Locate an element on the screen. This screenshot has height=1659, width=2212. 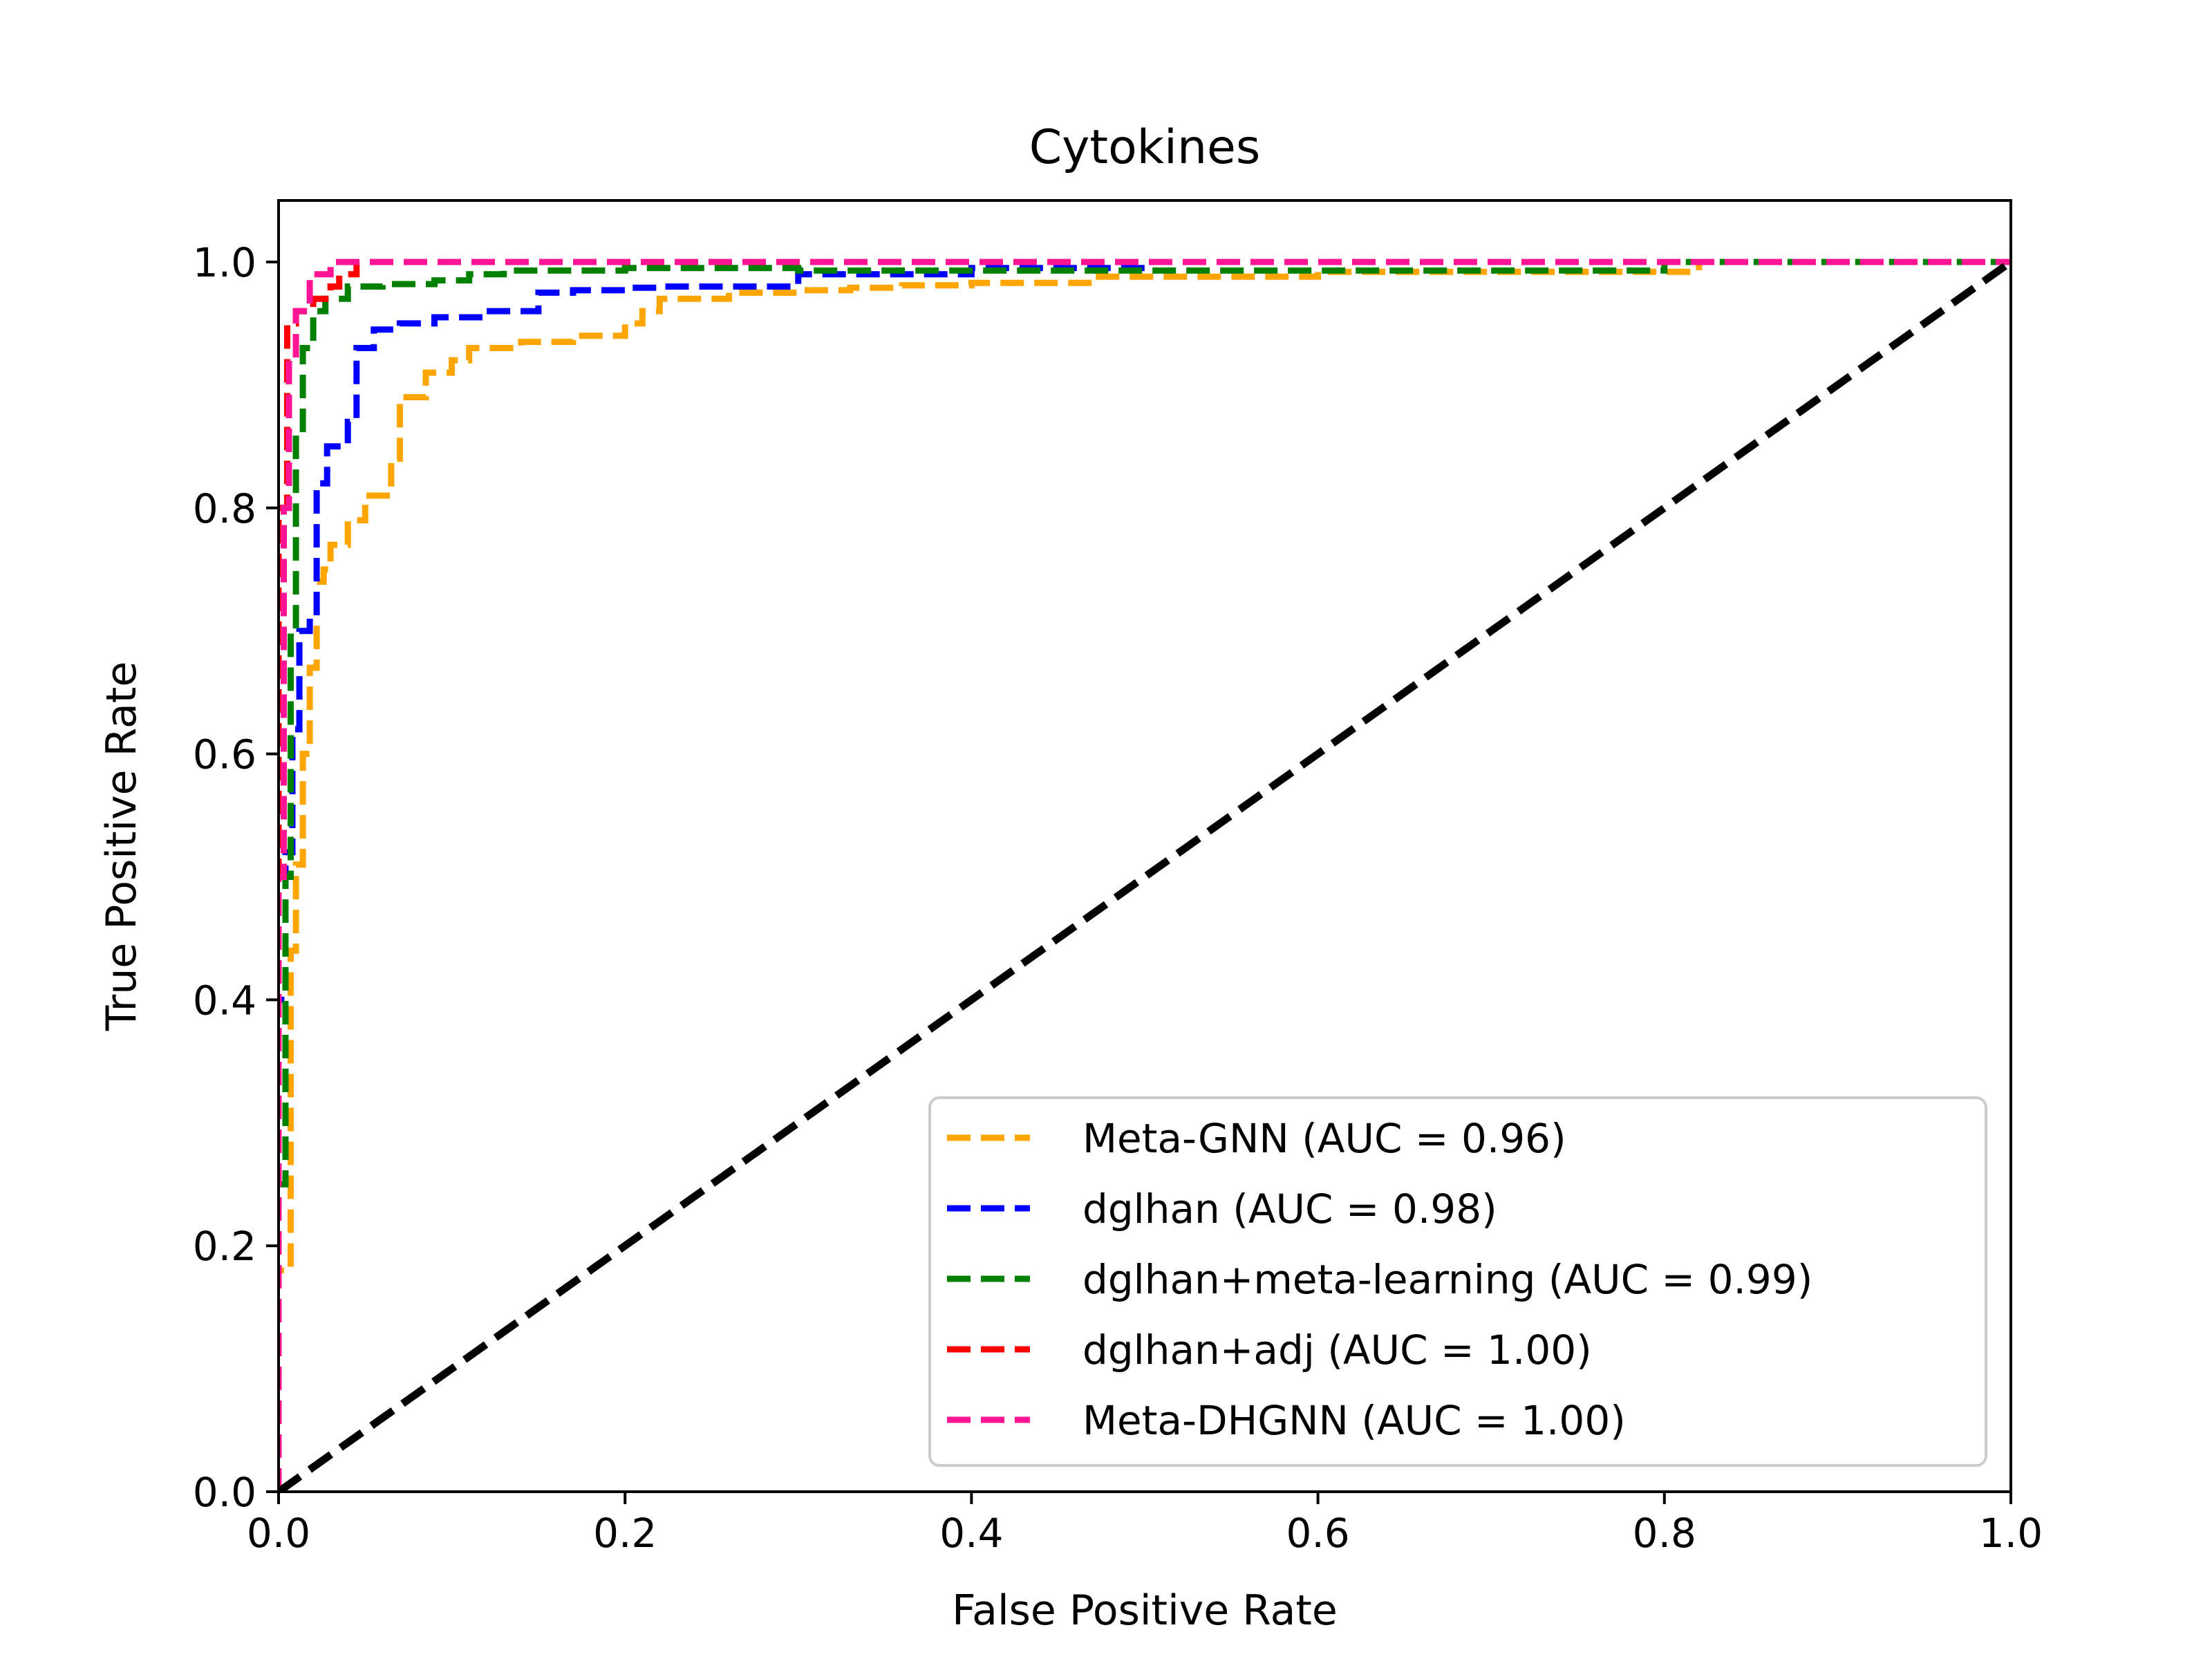
y-tick-label: 1.0 is located at coordinates (225, 262).